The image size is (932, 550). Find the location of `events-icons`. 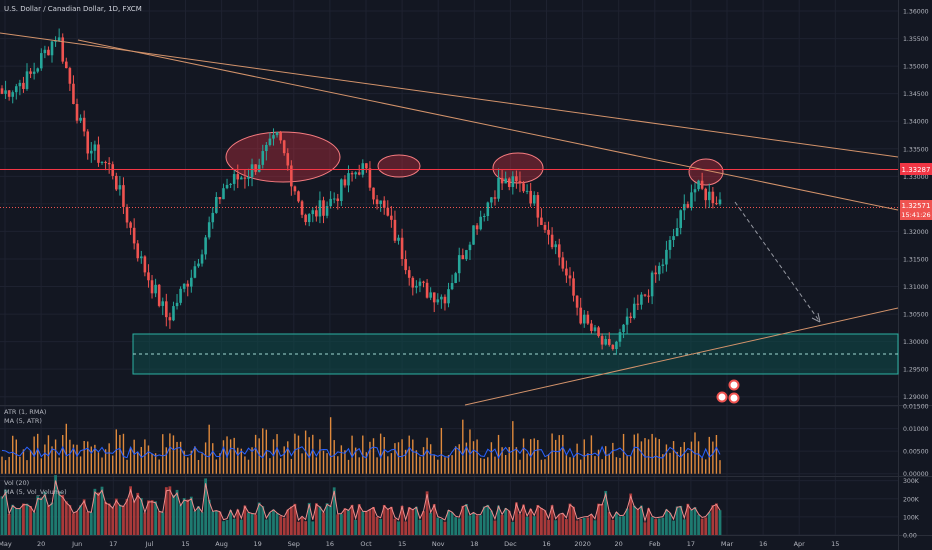

events-icons is located at coordinates (728, 391).